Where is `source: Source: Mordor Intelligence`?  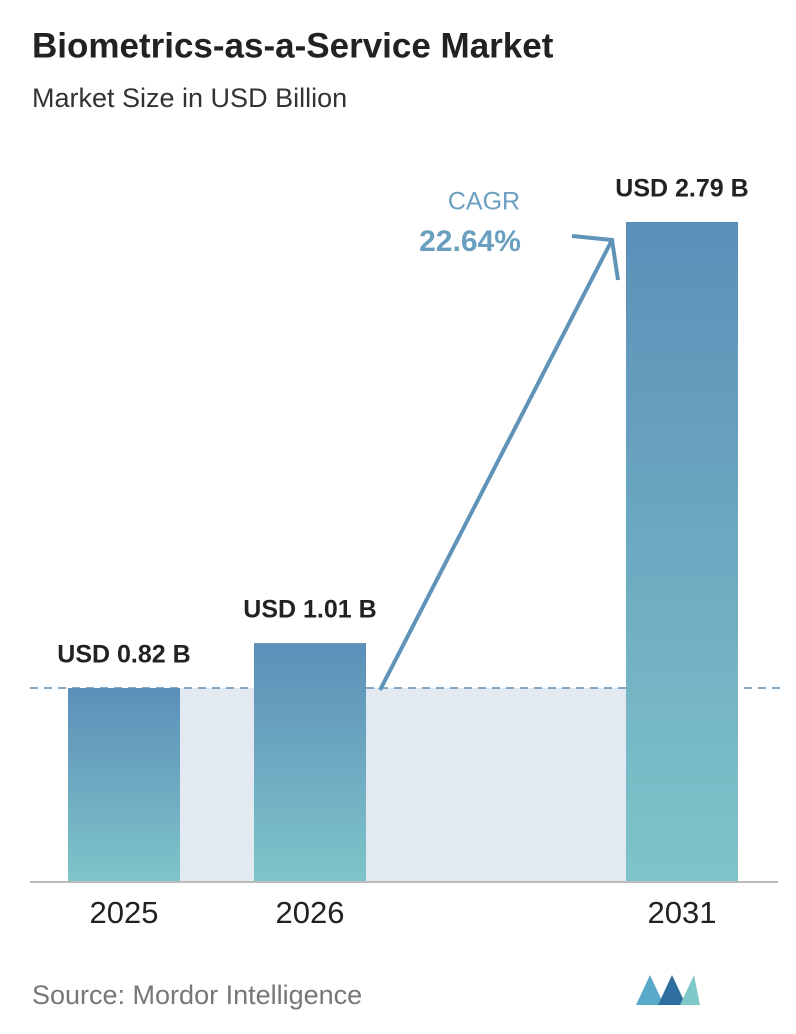 source: Source: Mordor Intelligence is located at coordinates (197, 995).